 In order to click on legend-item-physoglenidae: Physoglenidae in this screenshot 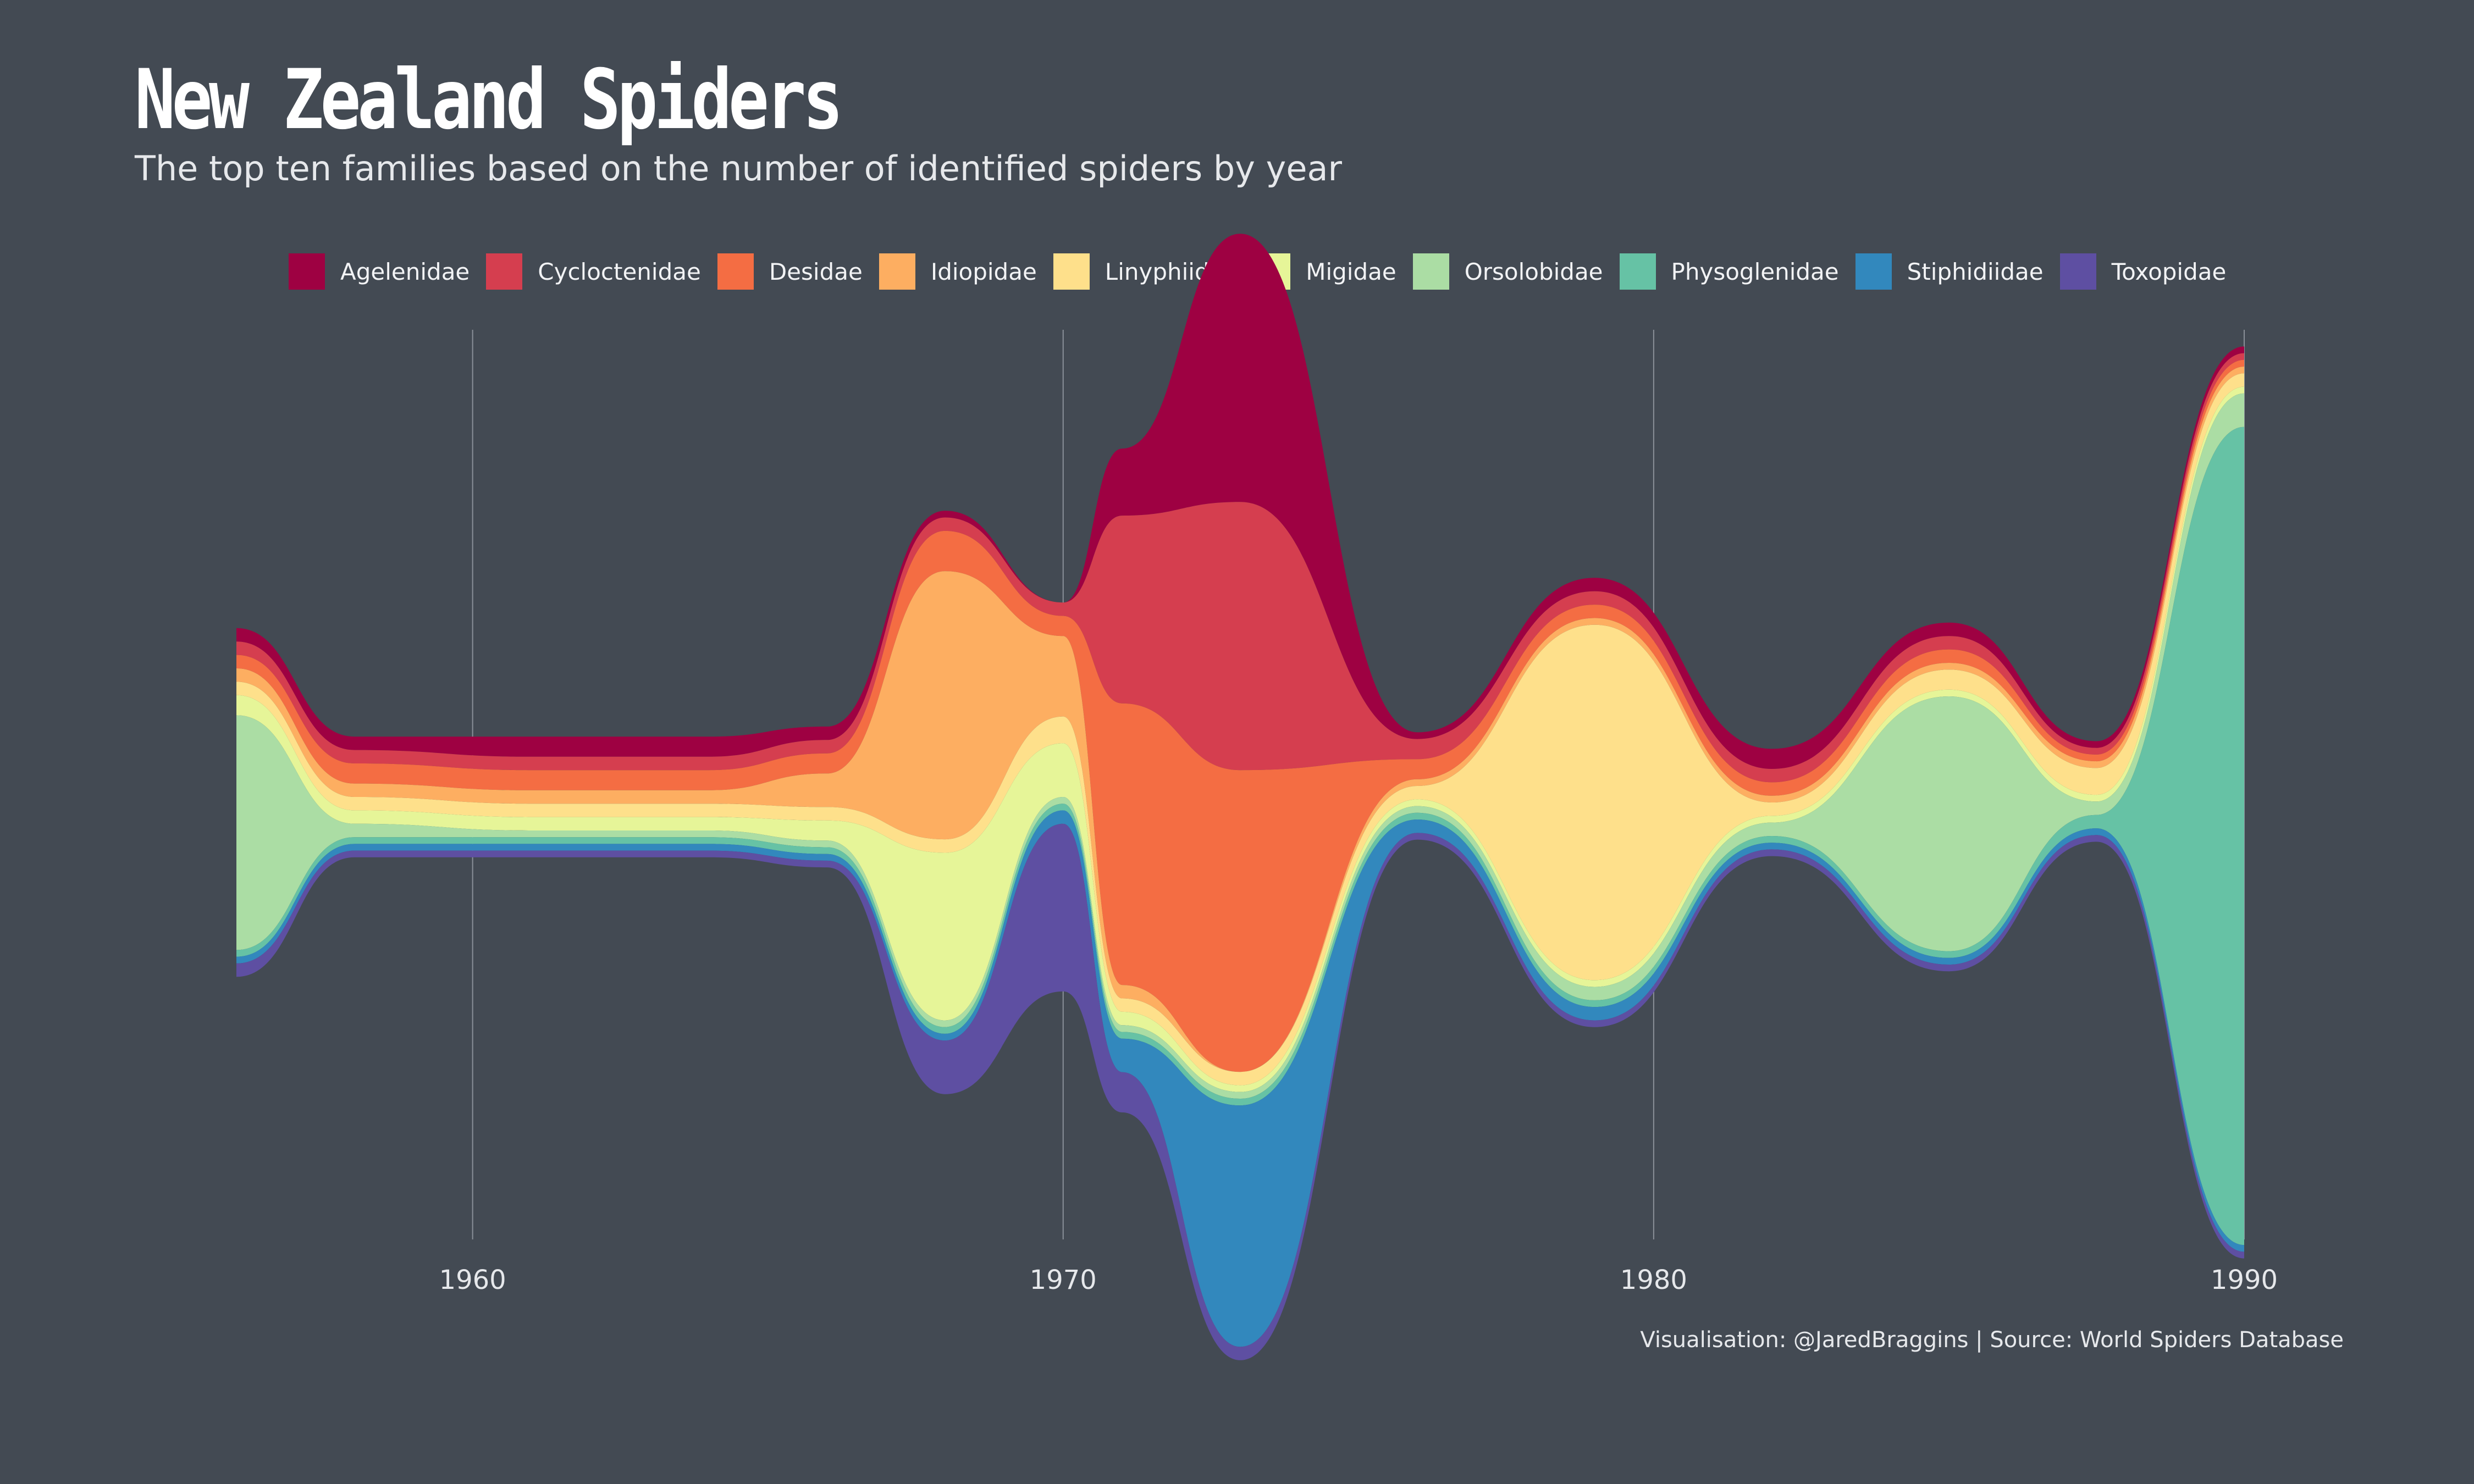, I will do `click(1729, 271)`.